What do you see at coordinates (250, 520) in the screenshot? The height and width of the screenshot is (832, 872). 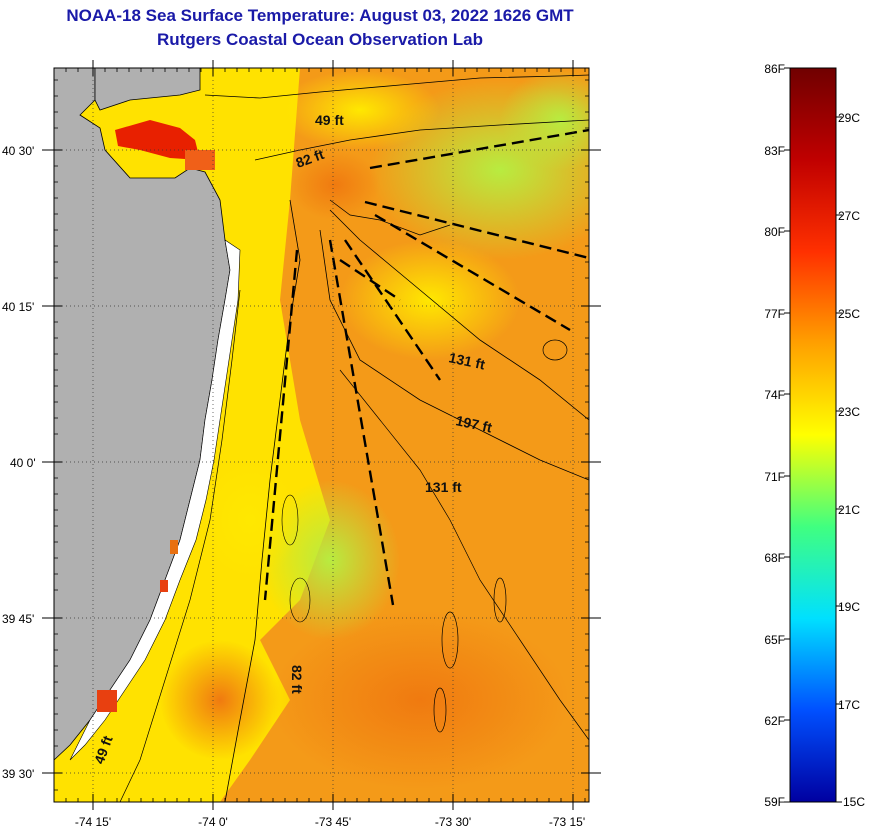 I see `yellow-patch-central` at bounding box center [250, 520].